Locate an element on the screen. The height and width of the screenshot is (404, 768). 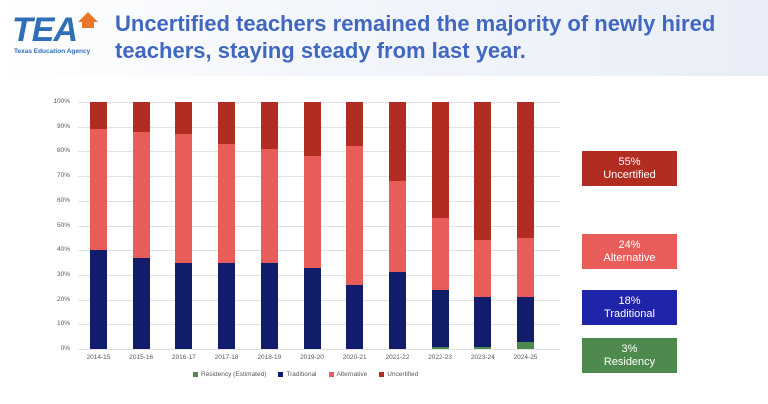
callout-label: Traditional is located at coordinates (629, 313).